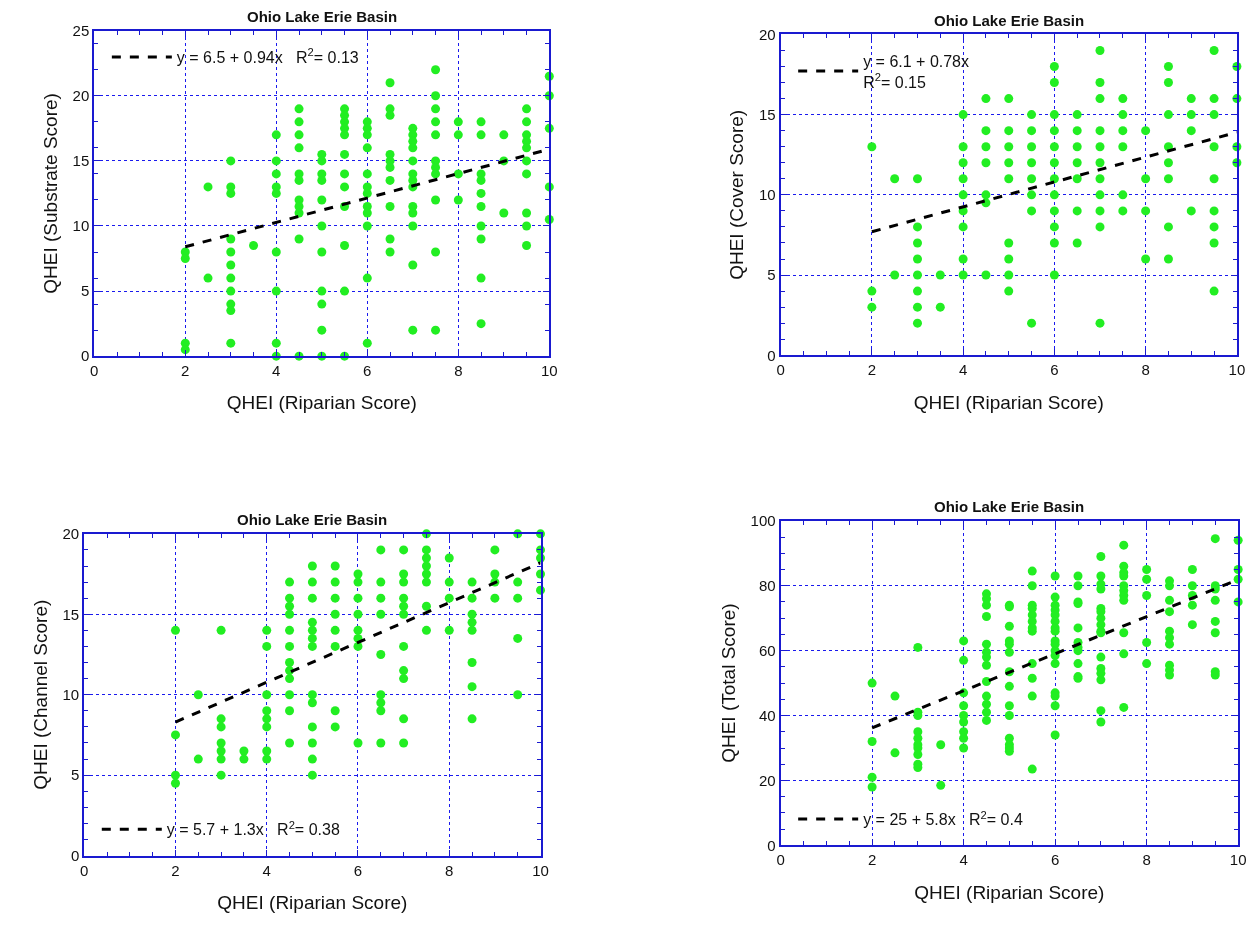 Image resolution: width=1257 pixels, height=930 pixels. I want to click on legend-label: y = 25 + 5.8x R$^{2}$= 0.4, so click(943, 818).